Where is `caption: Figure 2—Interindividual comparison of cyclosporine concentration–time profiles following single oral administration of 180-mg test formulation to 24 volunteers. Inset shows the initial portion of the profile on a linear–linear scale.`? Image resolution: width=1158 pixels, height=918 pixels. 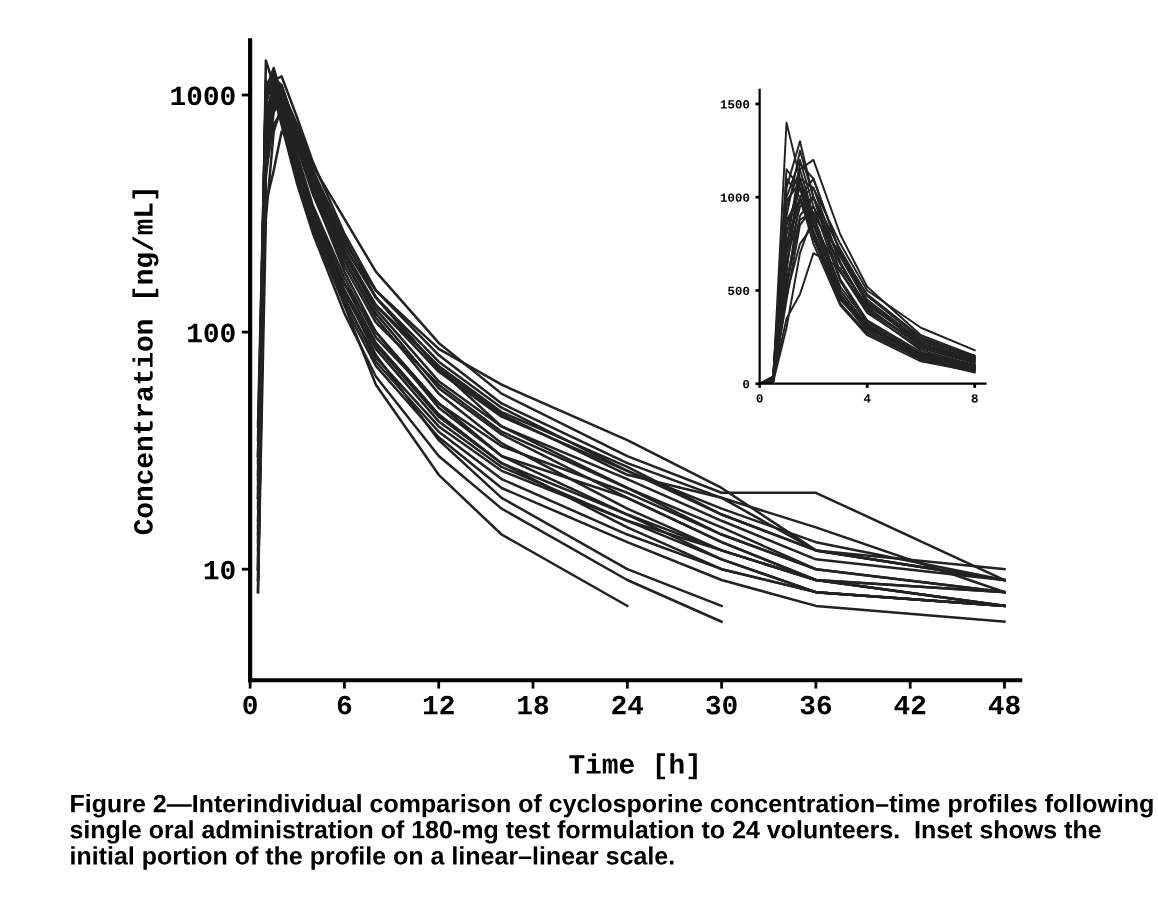 caption: Figure 2—Interindividual comparison of cyclosporine concentration–time profiles following single oral administration of 180-mg test formulation to 24 volunteers. Inset shows the initial portion of the profile on a linear–linear scale. is located at coordinates (611, 832).